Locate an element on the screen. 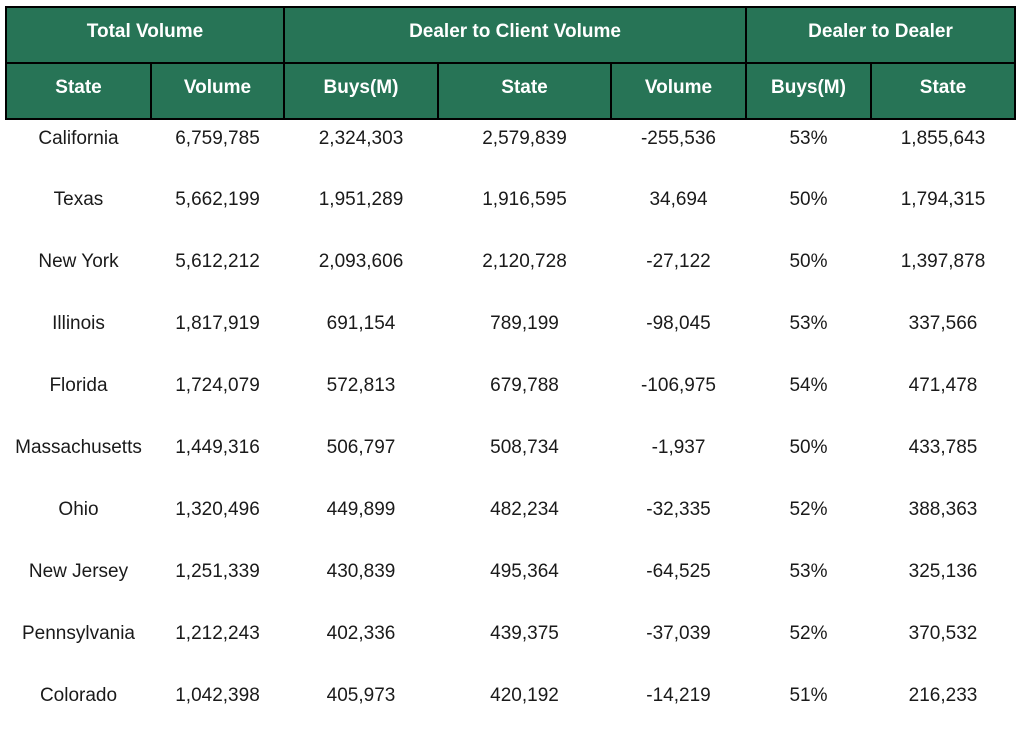 The height and width of the screenshot is (745, 1019). table-cell: -255,536 is located at coordinates (678, 138).